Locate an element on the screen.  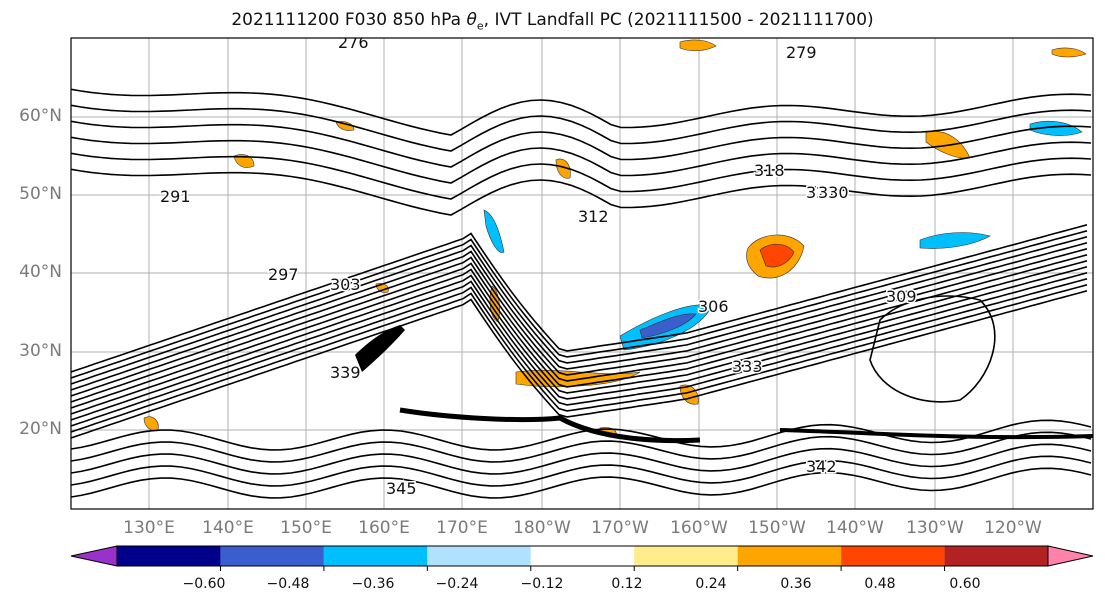
colorbar-tick: 0.36 is located at coordinates (796, 584).